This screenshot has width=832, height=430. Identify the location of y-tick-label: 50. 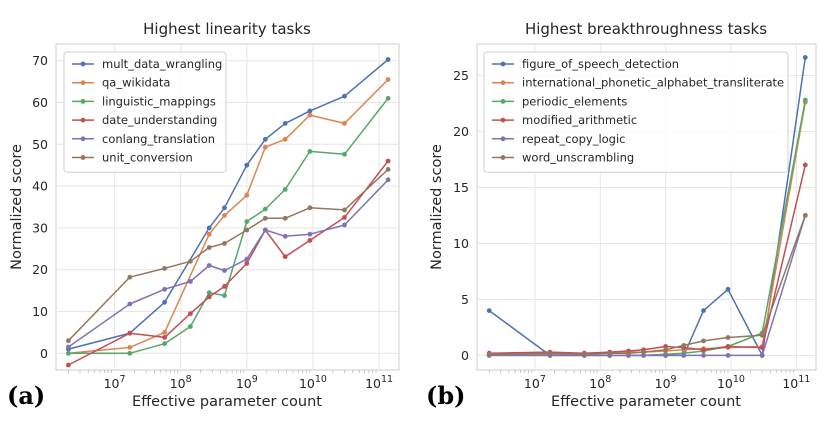
(40, 144).